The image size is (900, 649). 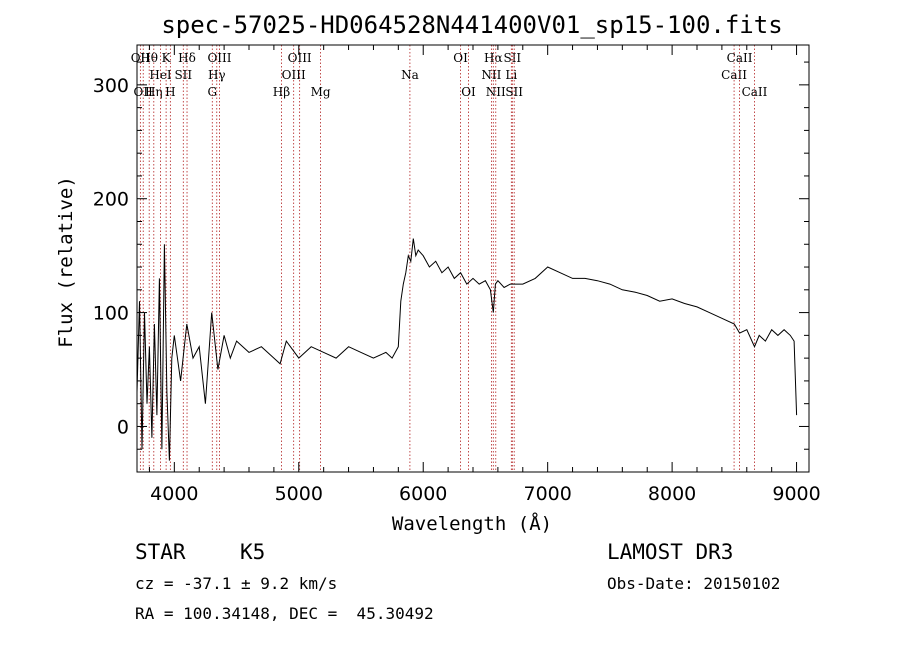 I want to click on Na-line-label: Na, so click(x=410, y=75).